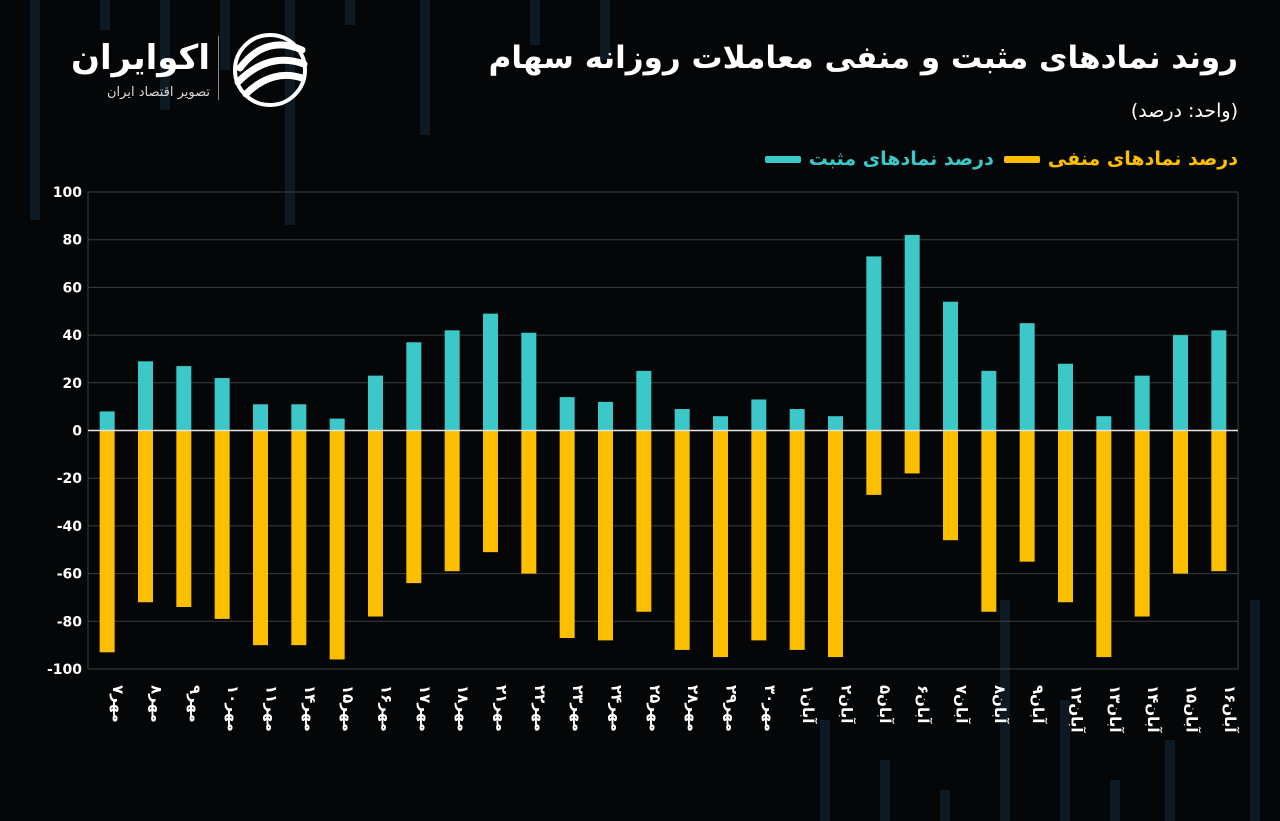  I want to click on y-tick-label: -100, so click(64, 670).